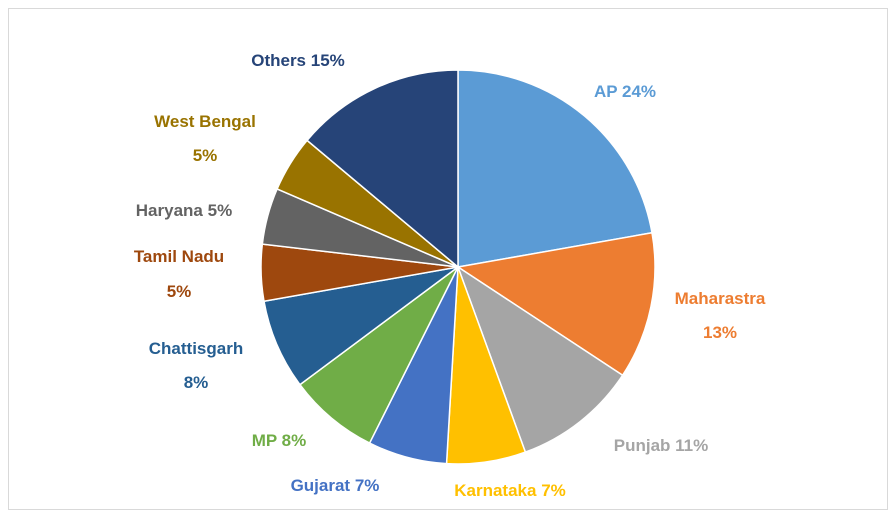  I want to click on data-label: Punjab 11%, so click(661, 445).